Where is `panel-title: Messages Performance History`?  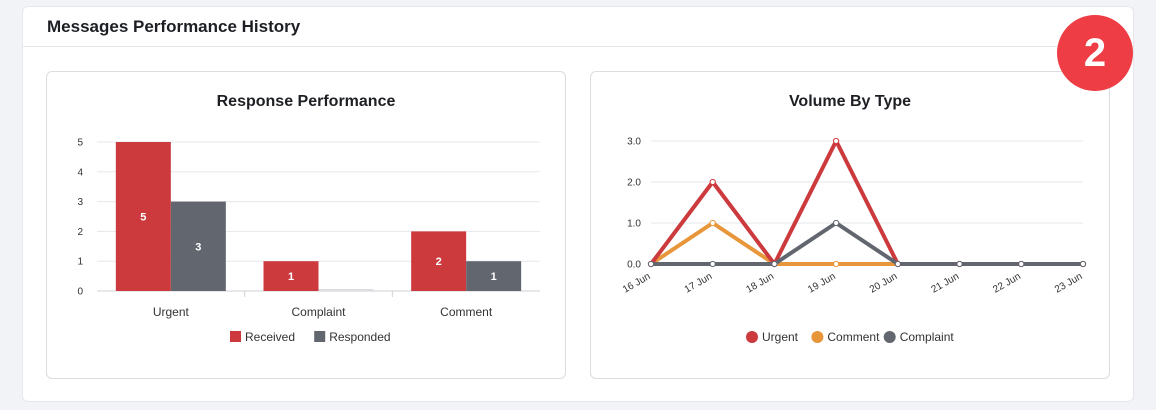 panel-title: Messages Performance History is located at coordinates (174, 26).